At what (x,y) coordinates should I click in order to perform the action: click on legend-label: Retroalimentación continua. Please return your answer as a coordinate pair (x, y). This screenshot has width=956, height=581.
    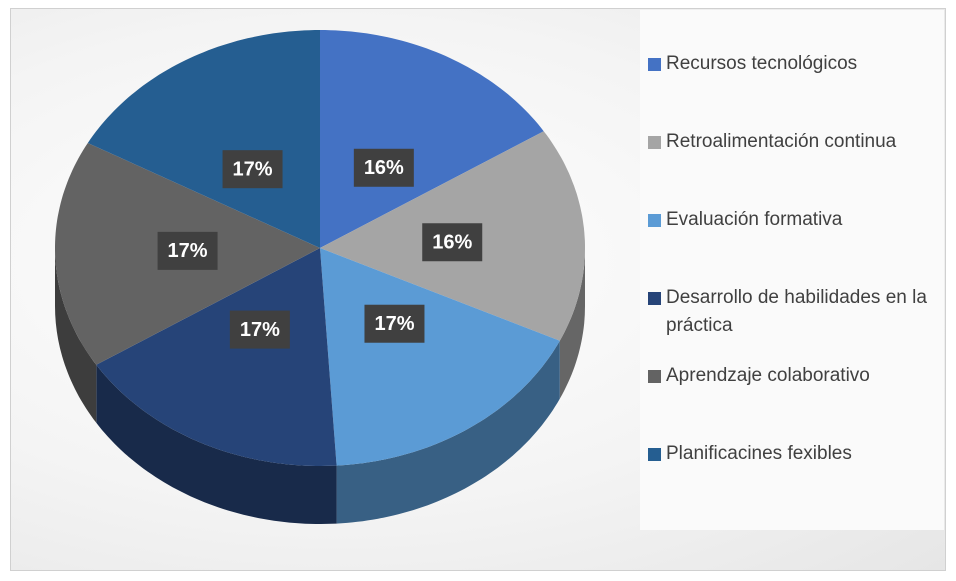
    Looking at the image, I should click on (781, 141).